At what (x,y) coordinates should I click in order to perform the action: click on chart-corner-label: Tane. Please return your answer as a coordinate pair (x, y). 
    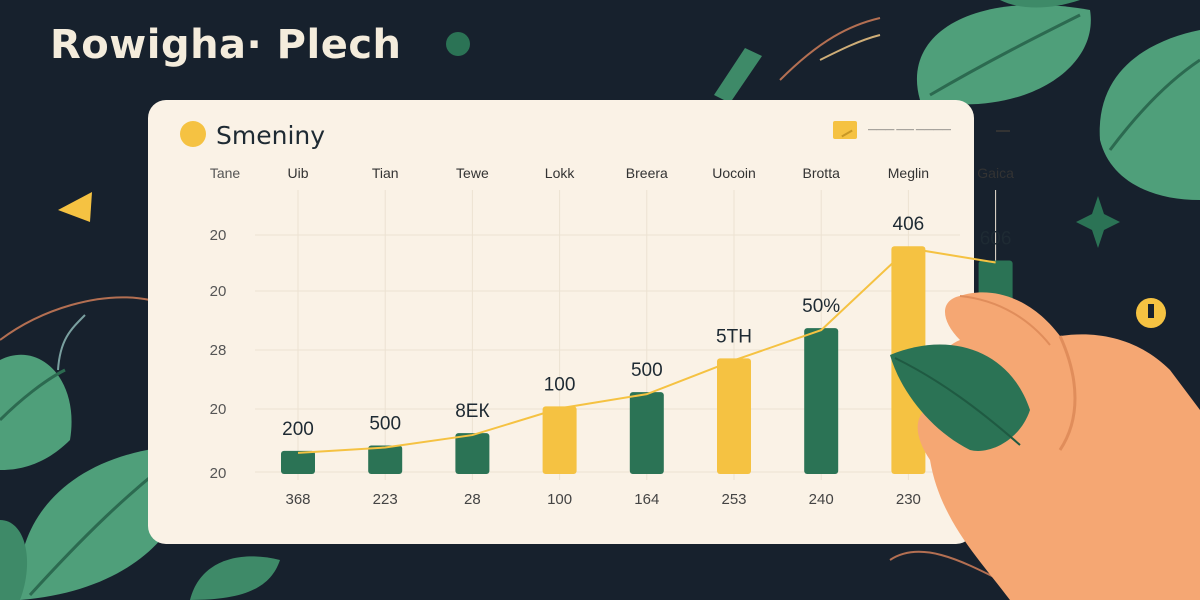
    Looking at the image, I should click on (225, 173).